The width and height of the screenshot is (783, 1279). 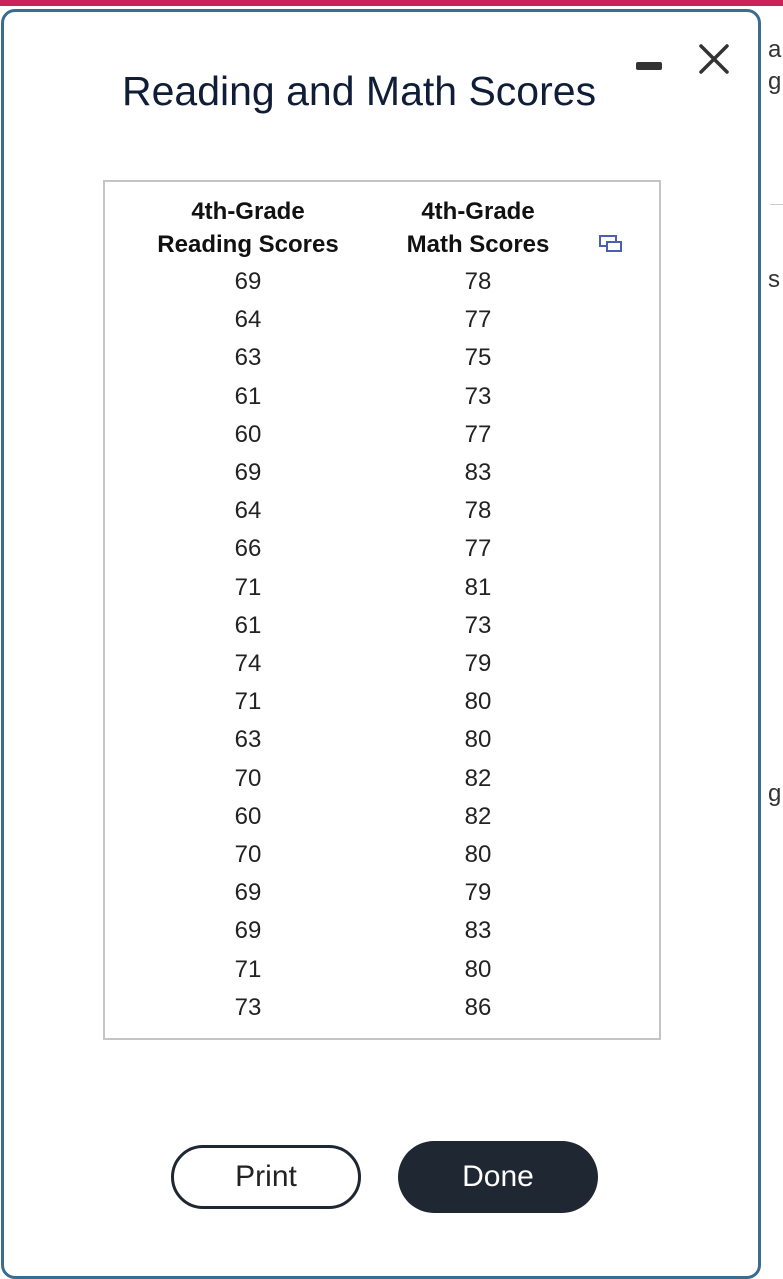 What do you see at coordinates (774, 279) in the screenshot?
I see `background-text: s` at bounding box center [774, 279].